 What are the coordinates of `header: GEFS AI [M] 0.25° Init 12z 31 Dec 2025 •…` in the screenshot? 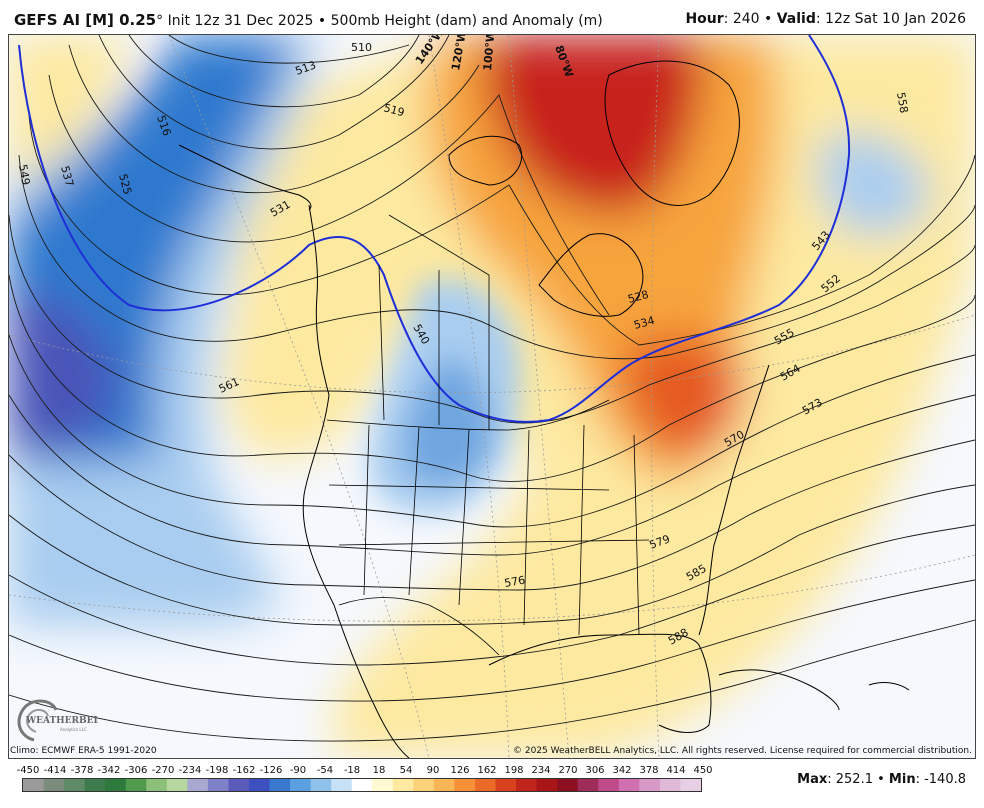 It's located at (492, 17).